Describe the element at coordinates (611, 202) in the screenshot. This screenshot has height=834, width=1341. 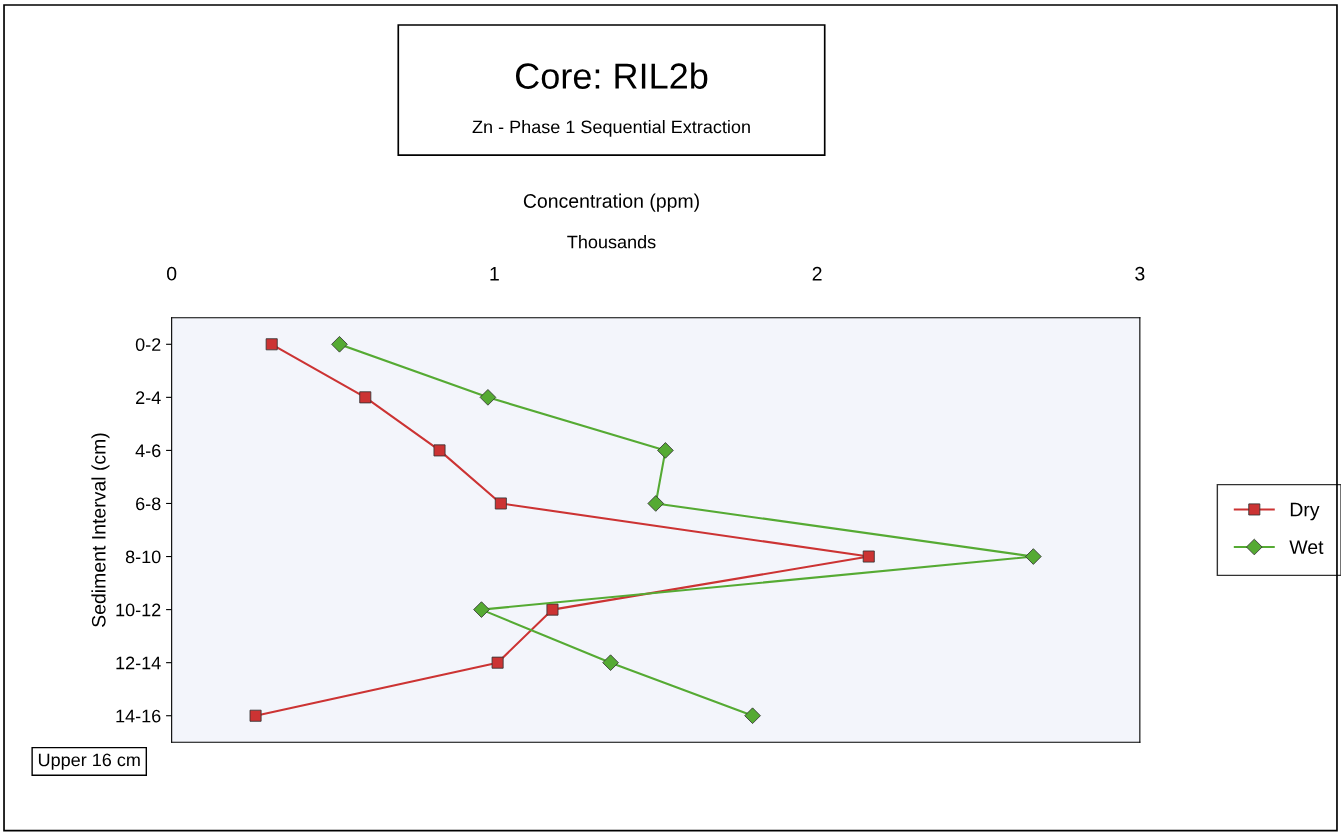
I see `x-axis-title: Concentration (ppm)` at that location.